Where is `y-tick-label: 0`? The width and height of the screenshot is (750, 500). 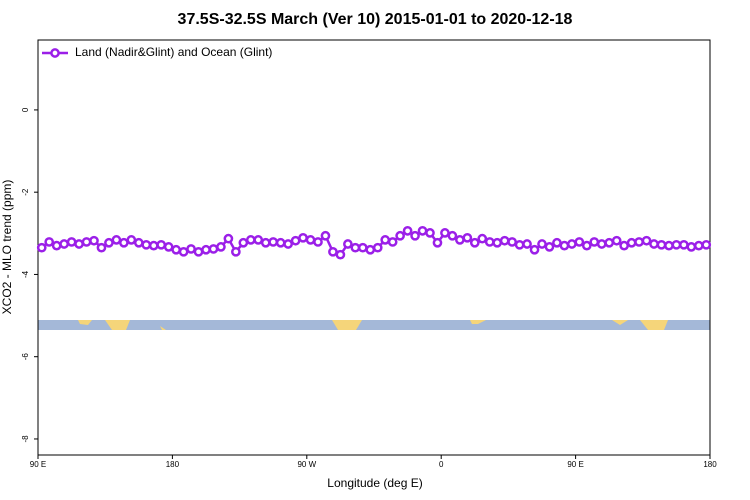
y-tick-label: 0 is located at coordinates (25, 109).